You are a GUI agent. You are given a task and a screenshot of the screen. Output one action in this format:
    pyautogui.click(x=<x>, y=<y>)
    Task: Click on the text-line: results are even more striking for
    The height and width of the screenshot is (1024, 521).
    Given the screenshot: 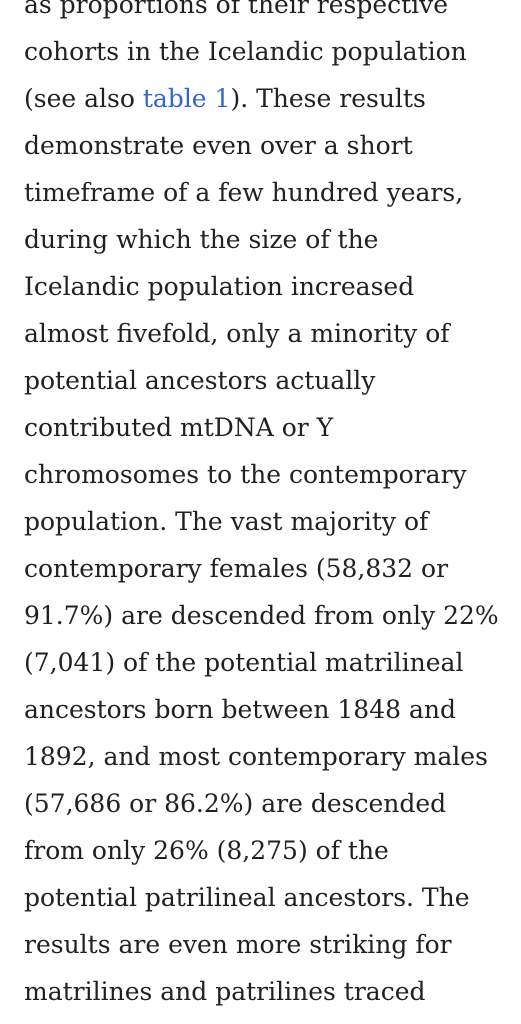 What is the action you would take?
    pyautogui.click(x=238, y=944)
    